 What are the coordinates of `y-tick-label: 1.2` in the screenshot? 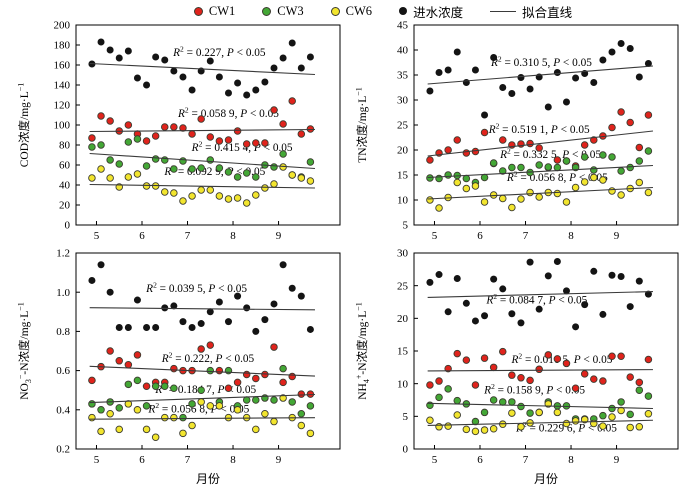 It's located at (63, 254).